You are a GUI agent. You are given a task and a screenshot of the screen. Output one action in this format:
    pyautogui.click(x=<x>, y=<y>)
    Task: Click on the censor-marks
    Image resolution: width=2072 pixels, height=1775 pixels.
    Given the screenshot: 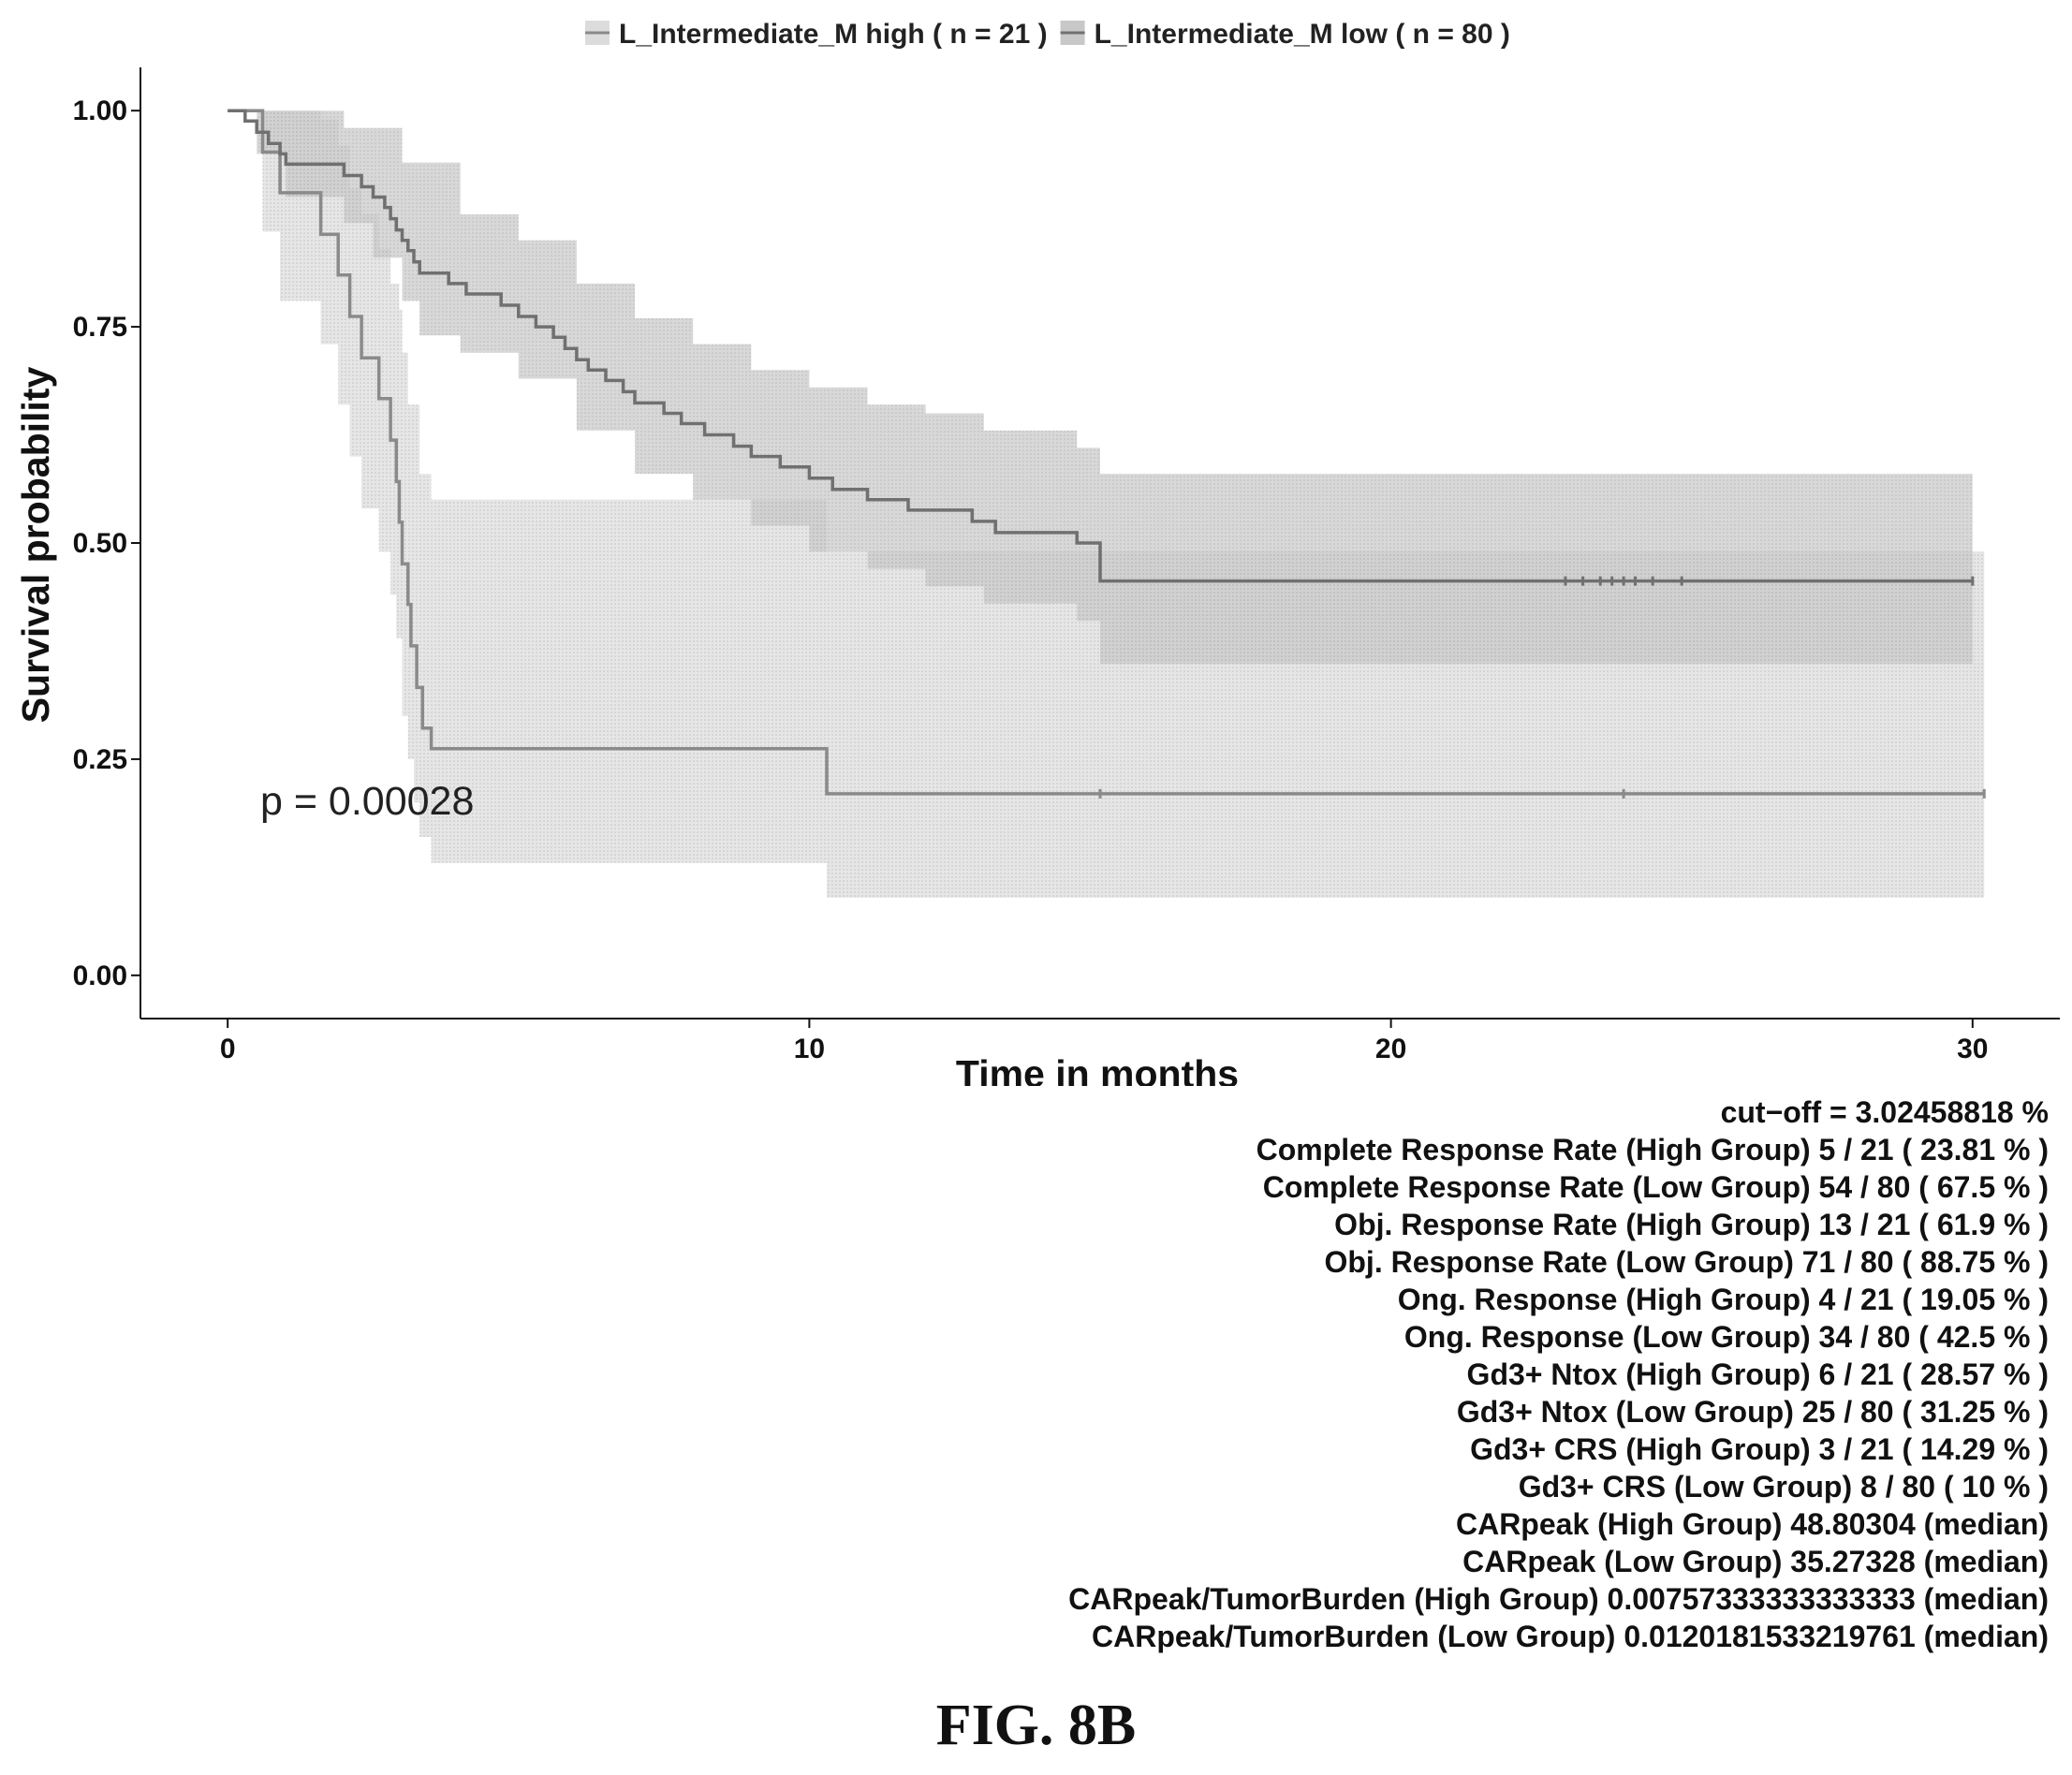 What is the action you would take?
    pyautogui.click(x=1542, y=687)
    